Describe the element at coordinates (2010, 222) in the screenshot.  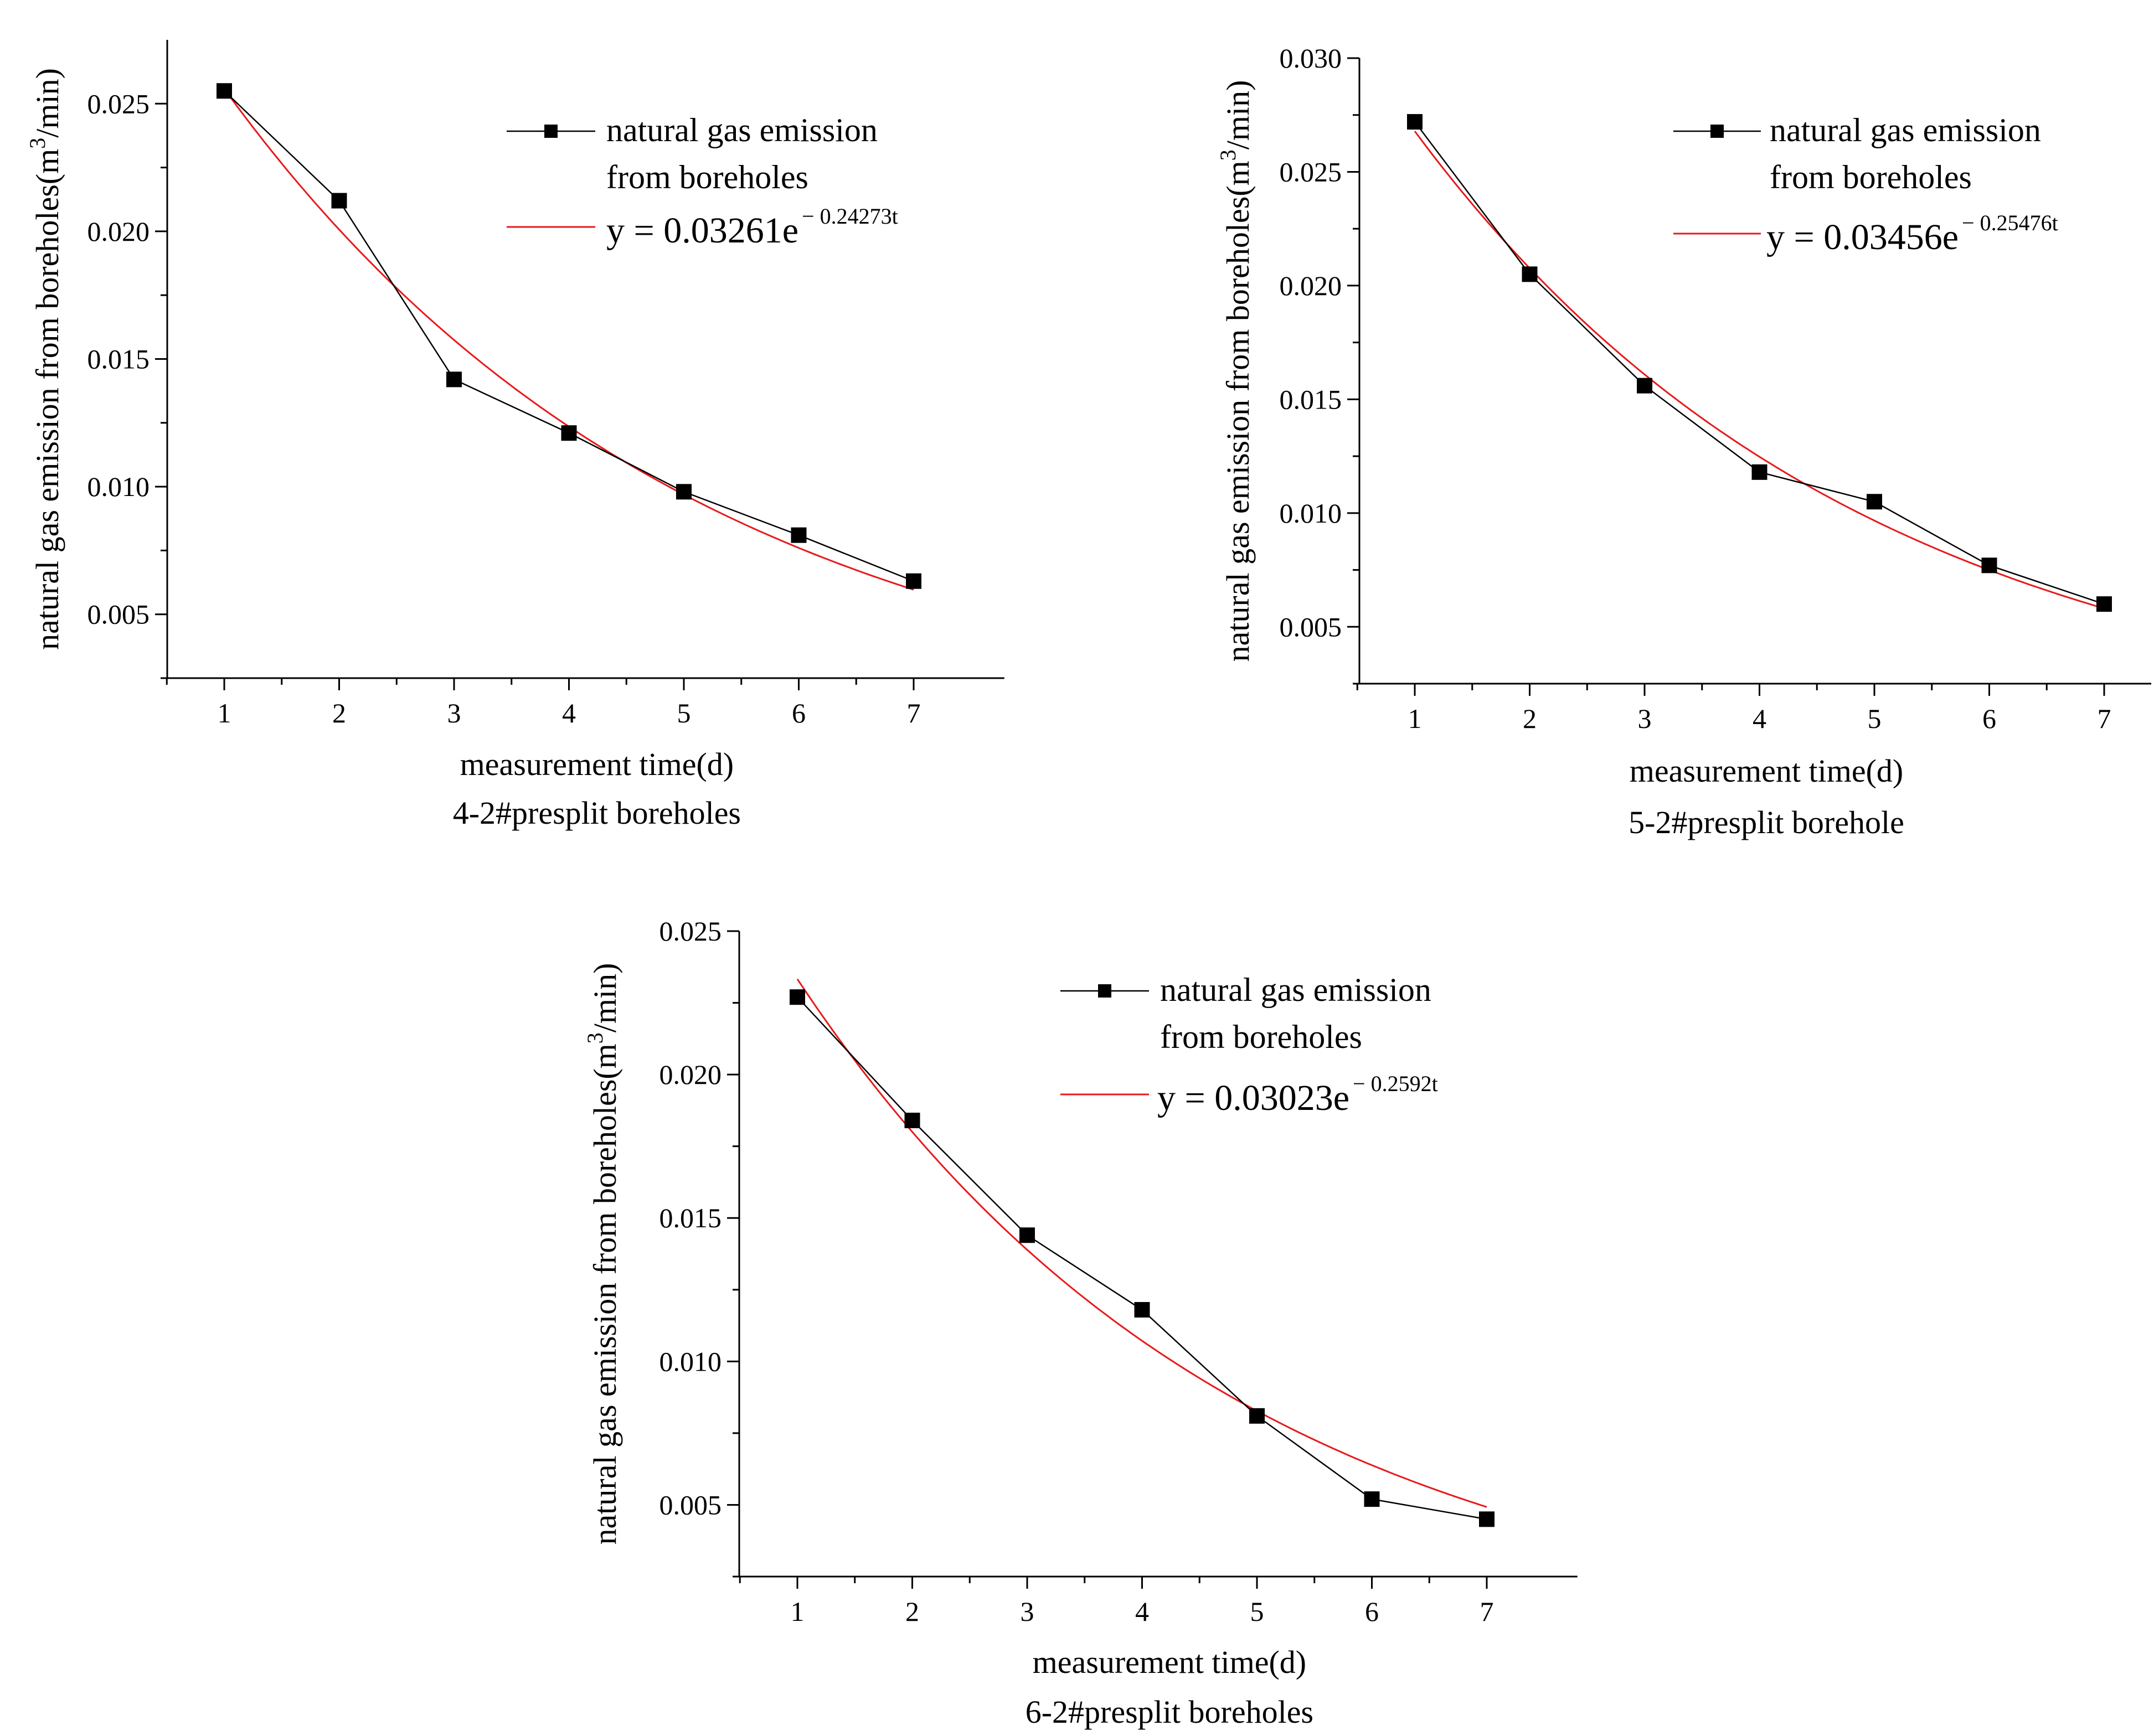
I see `equation-exponent: − 0.25476t` at that location.